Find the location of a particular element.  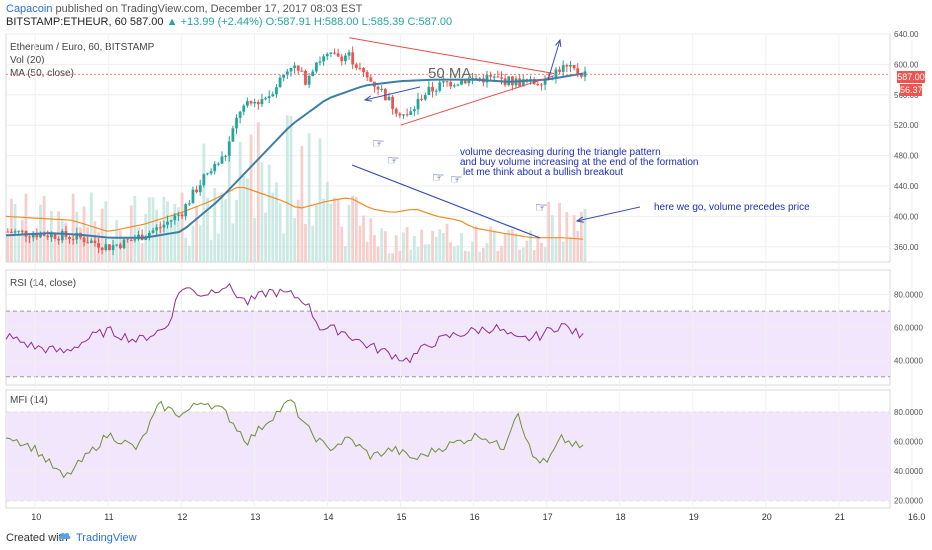

x-tick-label: 13 is located at coordinates (255, 517).